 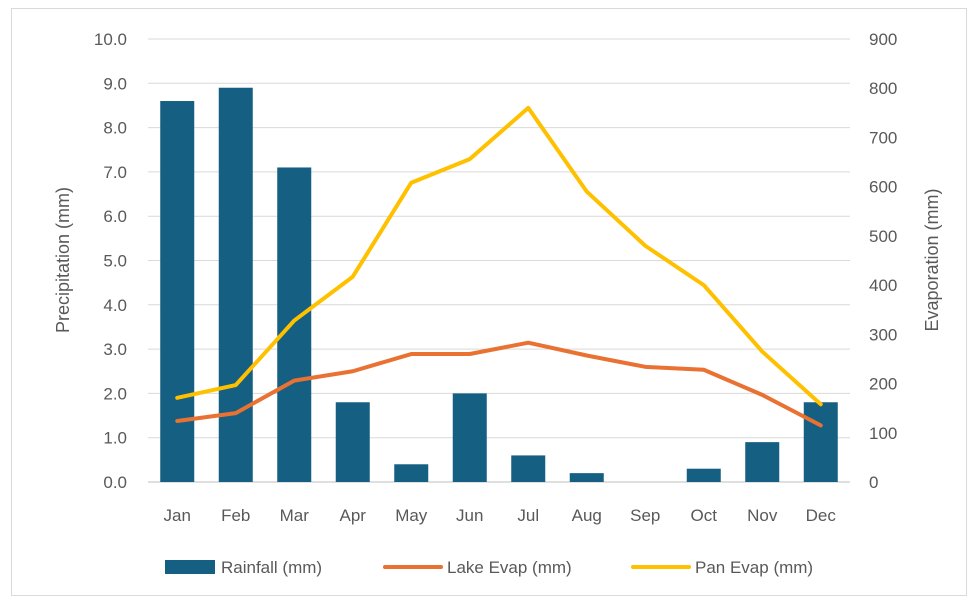 I want to click on x-tick-label: Feb, so click(x=235, y=515).